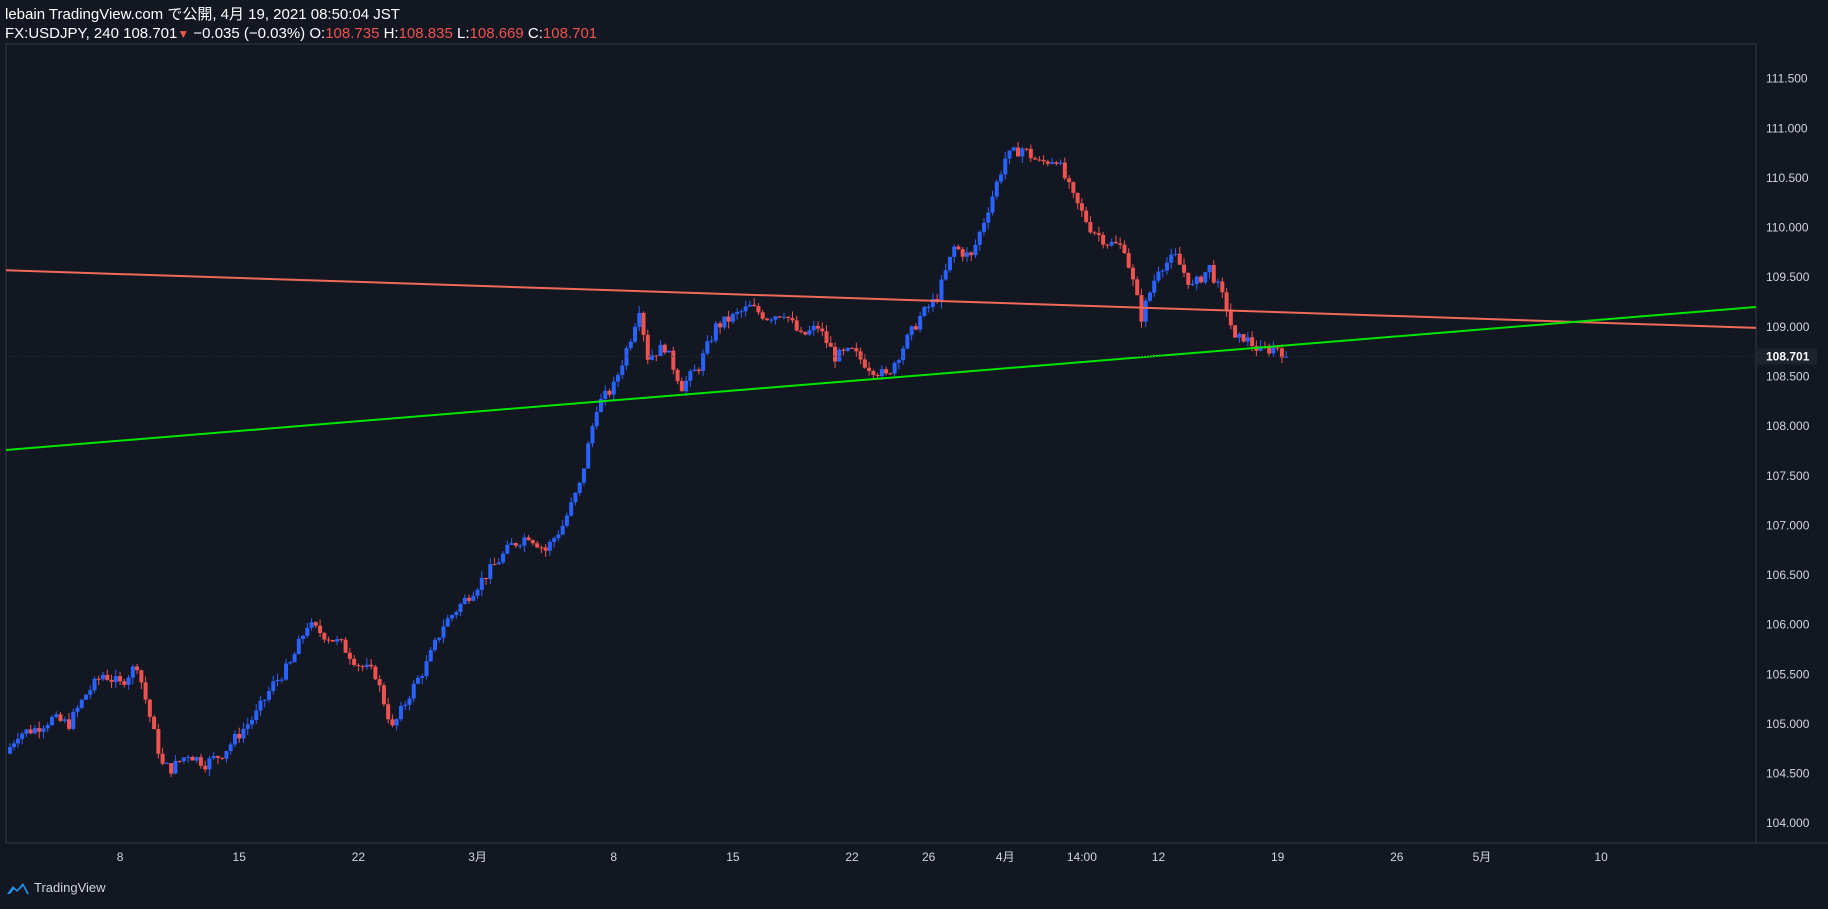 This screenshot has height=909, width=1828. Describe the element at coordinates (1787, 178) in the screenshot. I see `price-tick-label: 110.500` at that location.